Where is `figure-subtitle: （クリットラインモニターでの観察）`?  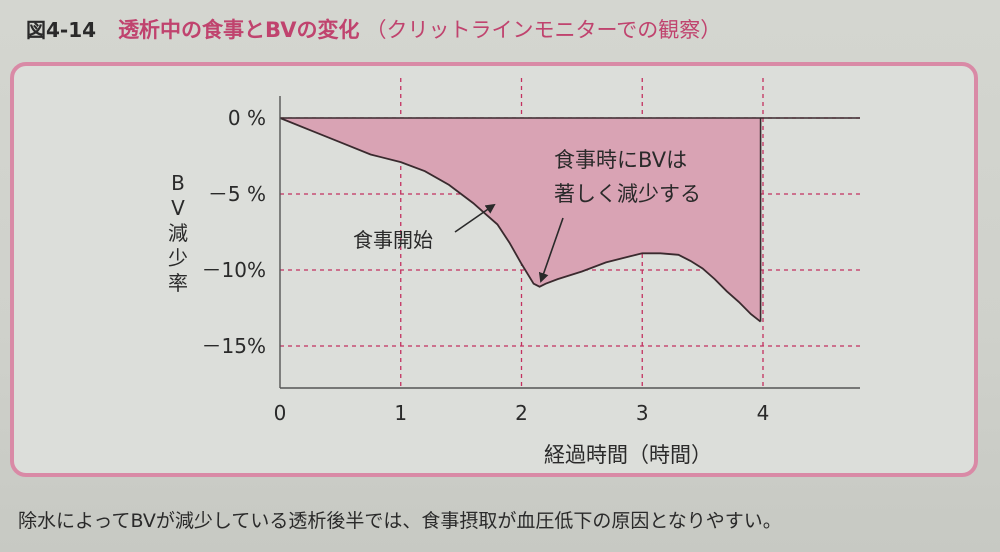
figure-subtitle: （クリットラインモニターでの観察） is located at coordinates (543, 30).